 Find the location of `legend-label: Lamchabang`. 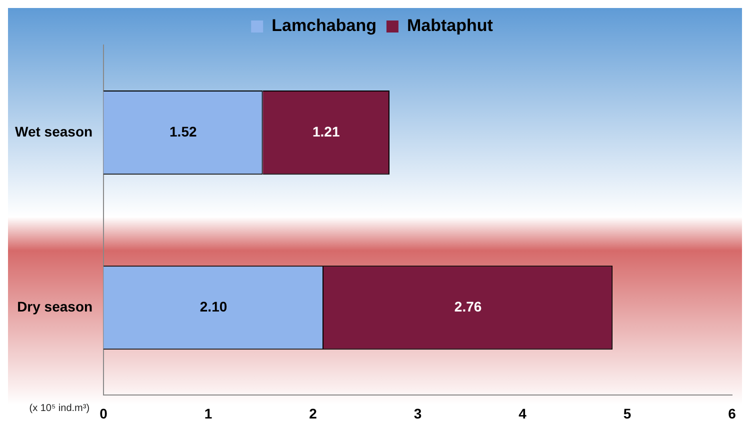

legend-label: Lamchabang is located at coordinates (324, 26).